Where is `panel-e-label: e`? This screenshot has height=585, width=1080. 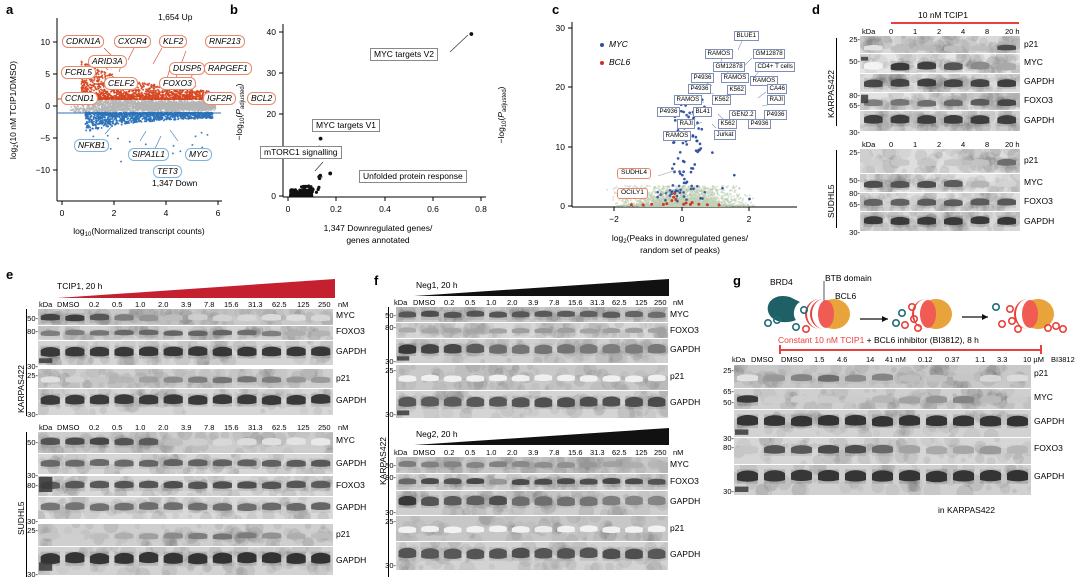
panel-e-label: e is located at coordinates (10, 274).